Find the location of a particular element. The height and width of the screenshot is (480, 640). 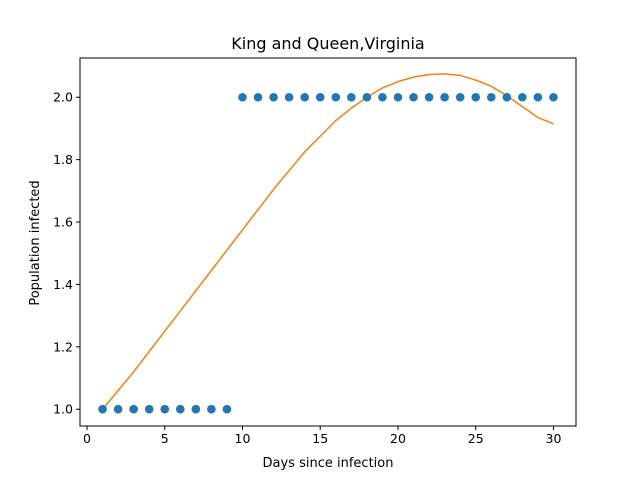

y-tick-label: 1.6 is located at coordinates (63, 222).